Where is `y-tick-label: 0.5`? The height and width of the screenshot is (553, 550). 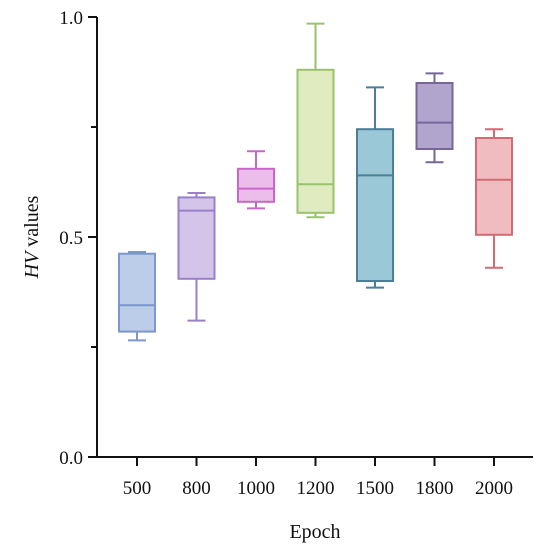 y-tick-label: 0.5 is located at coordinates (71, 238).